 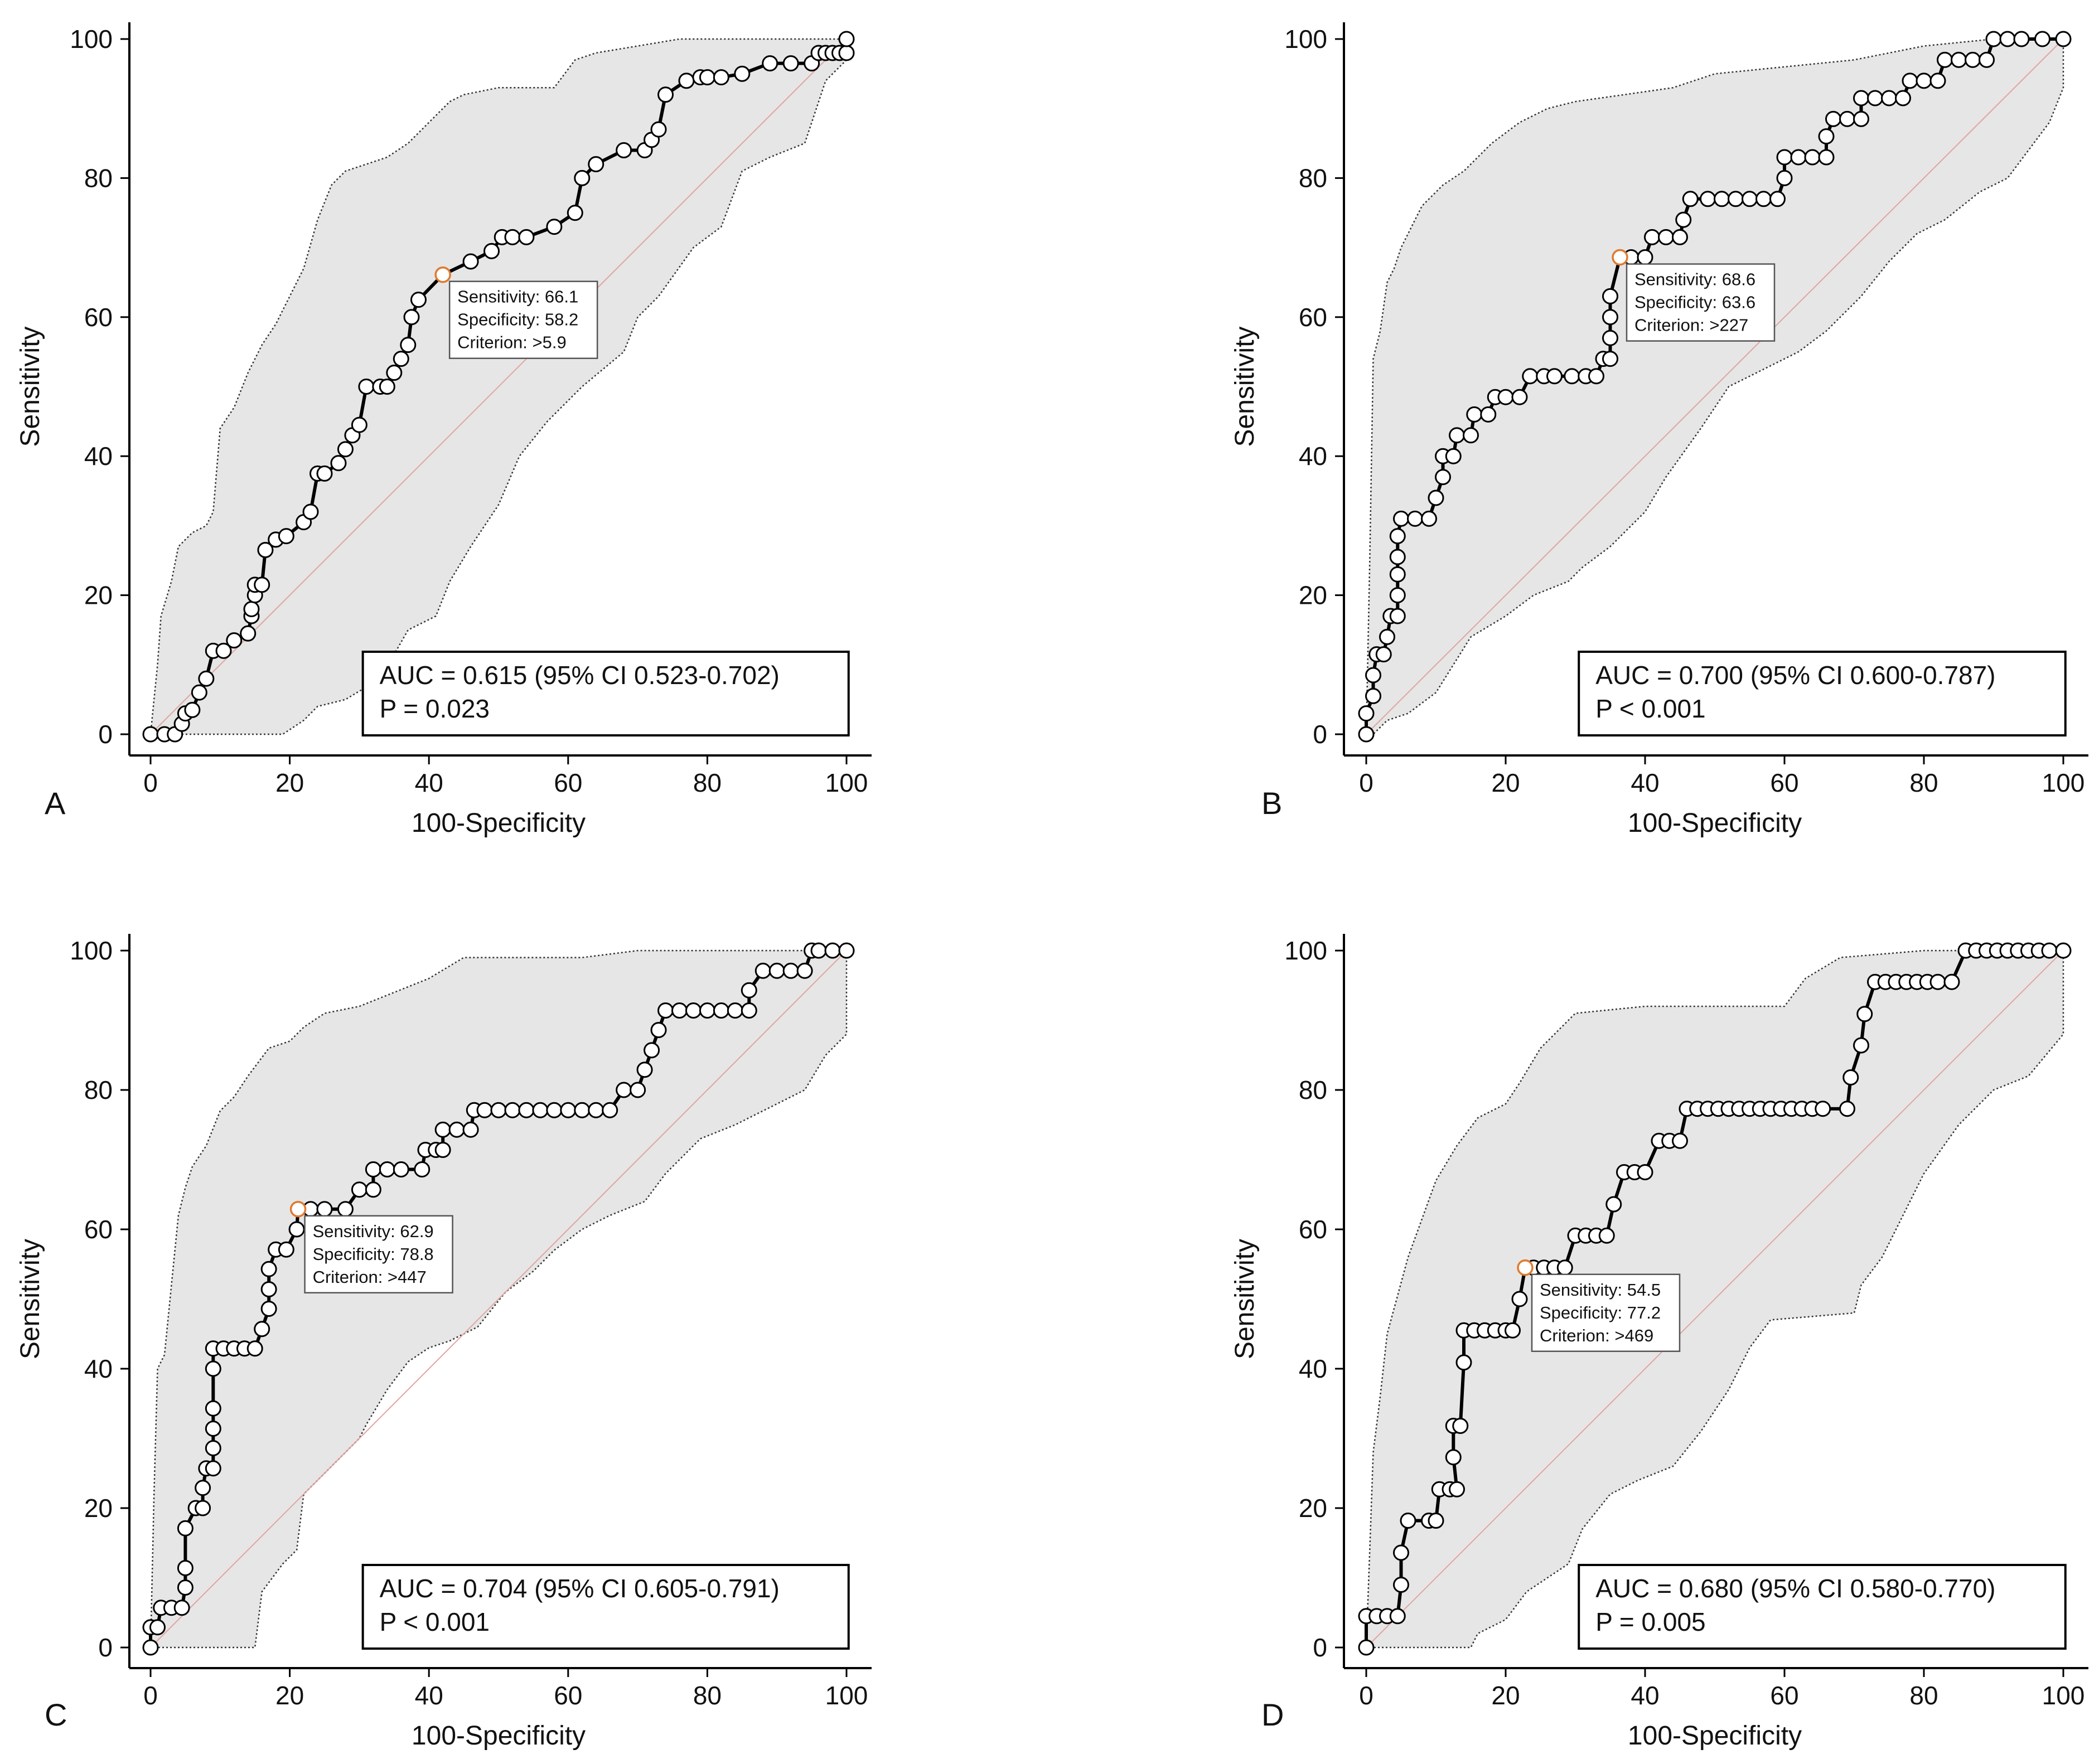 I want to click on x-tick-label: 20, so click(x=1505, y=1695).